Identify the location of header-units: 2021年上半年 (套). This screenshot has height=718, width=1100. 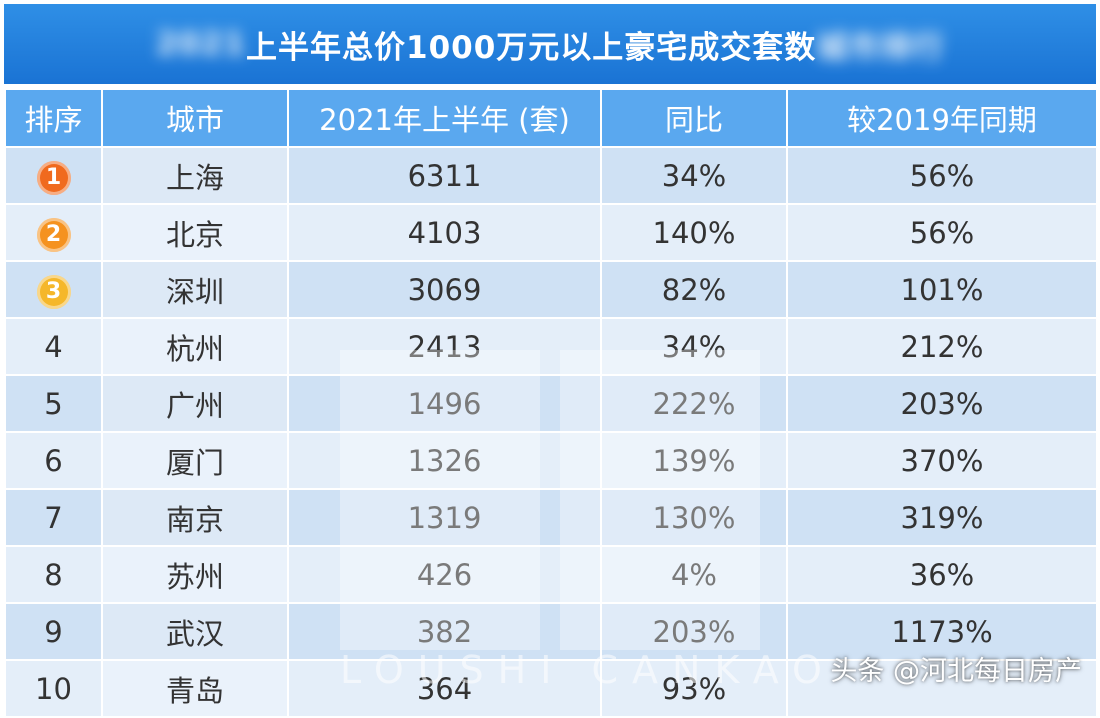
(444, 118).